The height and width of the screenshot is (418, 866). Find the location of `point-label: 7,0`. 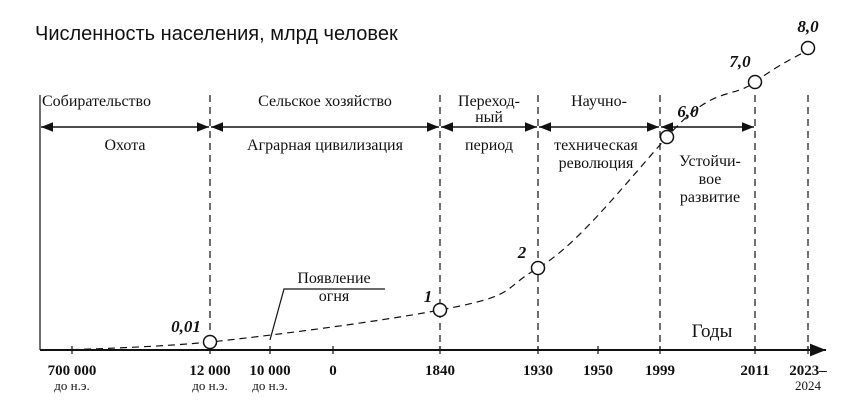

point-label: 7,0 is located at coordinates (740, 61).